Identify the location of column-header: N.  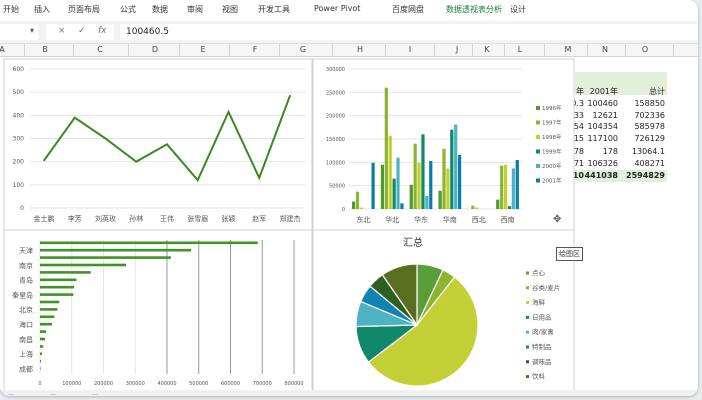
(605, 49).